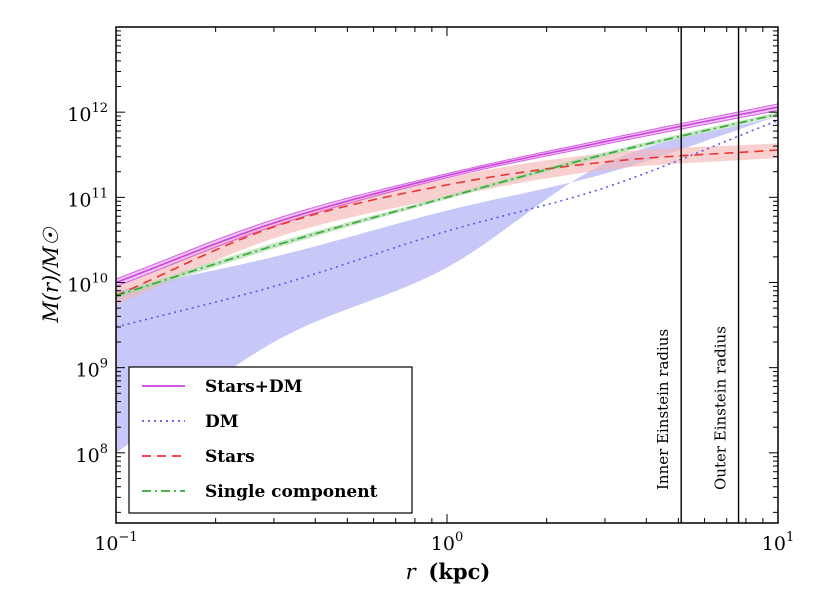  What do you see at coordinates (663, 409) in the screenshot?
I see `inner-einstein-label: Inner Einstein radius` at bounding box center [663, 409].